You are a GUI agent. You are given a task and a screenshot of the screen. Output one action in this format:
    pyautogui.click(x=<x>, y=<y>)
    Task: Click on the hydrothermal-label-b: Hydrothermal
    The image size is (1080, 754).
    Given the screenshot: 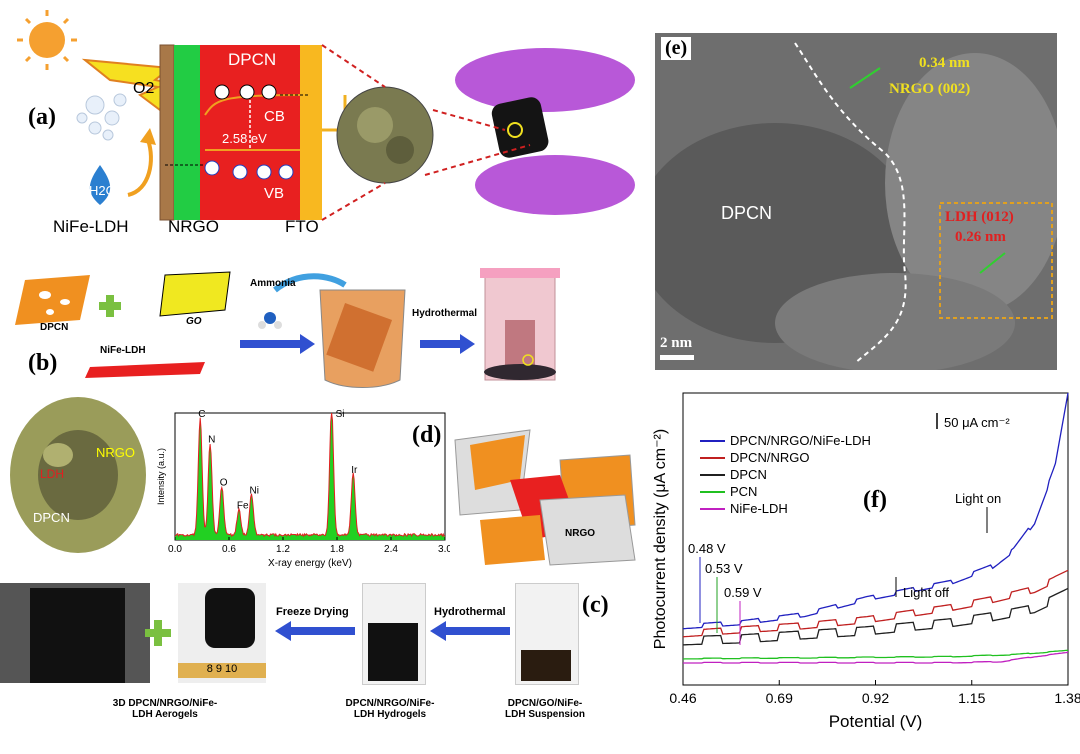 What is the action you would take?
    pyautogui.click(x=444, y=313)
    